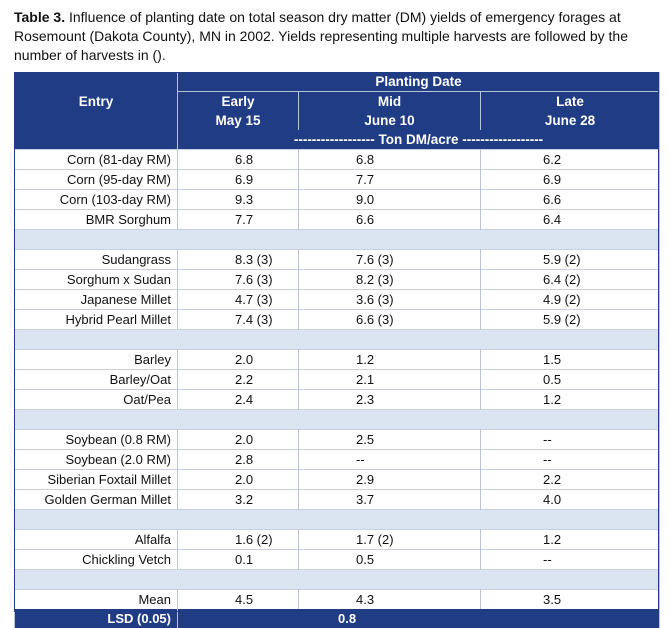 The width and height of the screenshot is (669, 628). I want to click on early-value: 1.6 (2), so click(238, 540).